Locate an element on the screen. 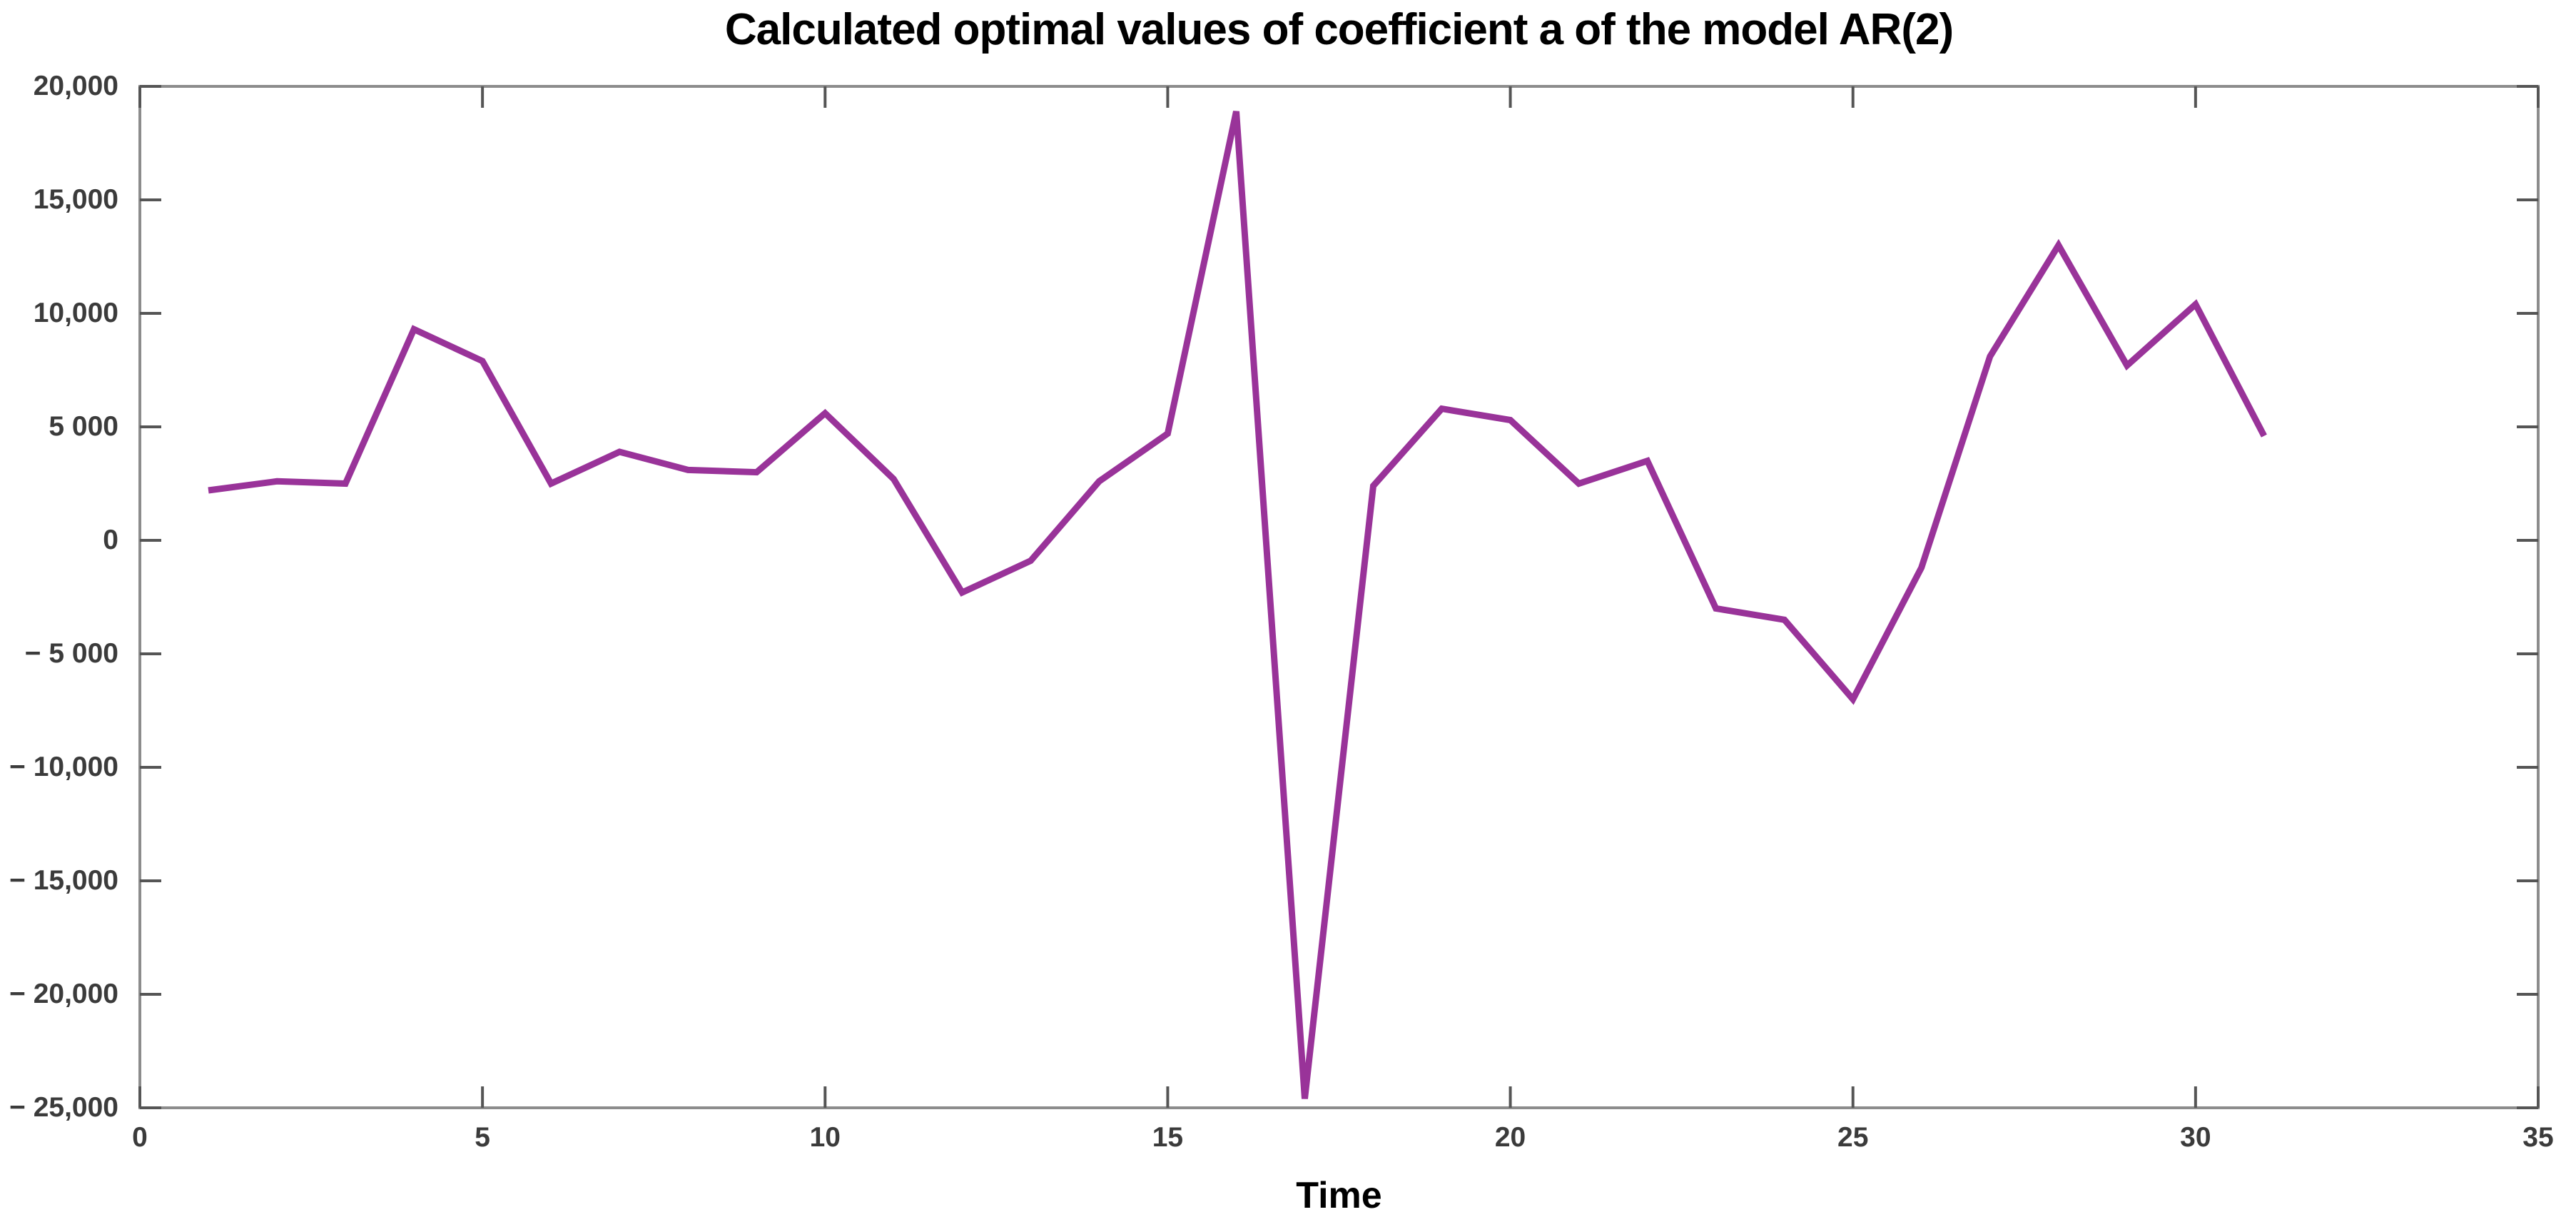 The height and width of the screenshot is (1227, 2576). x-tick-label: 25 is located at coordinates (1853, 1137).